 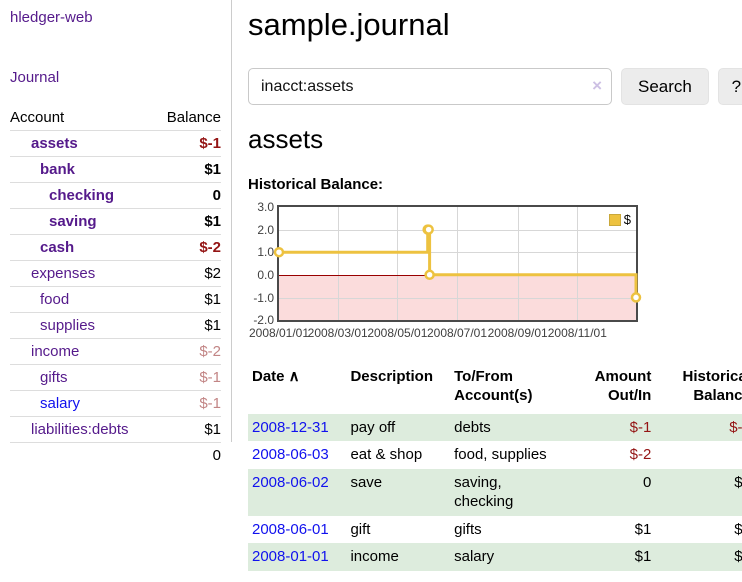 What do you see at coordinates (337, 333) in the screenshot?
I see `x-axis-tick-label: 2008/03/01` at bounding box center [337, 333].